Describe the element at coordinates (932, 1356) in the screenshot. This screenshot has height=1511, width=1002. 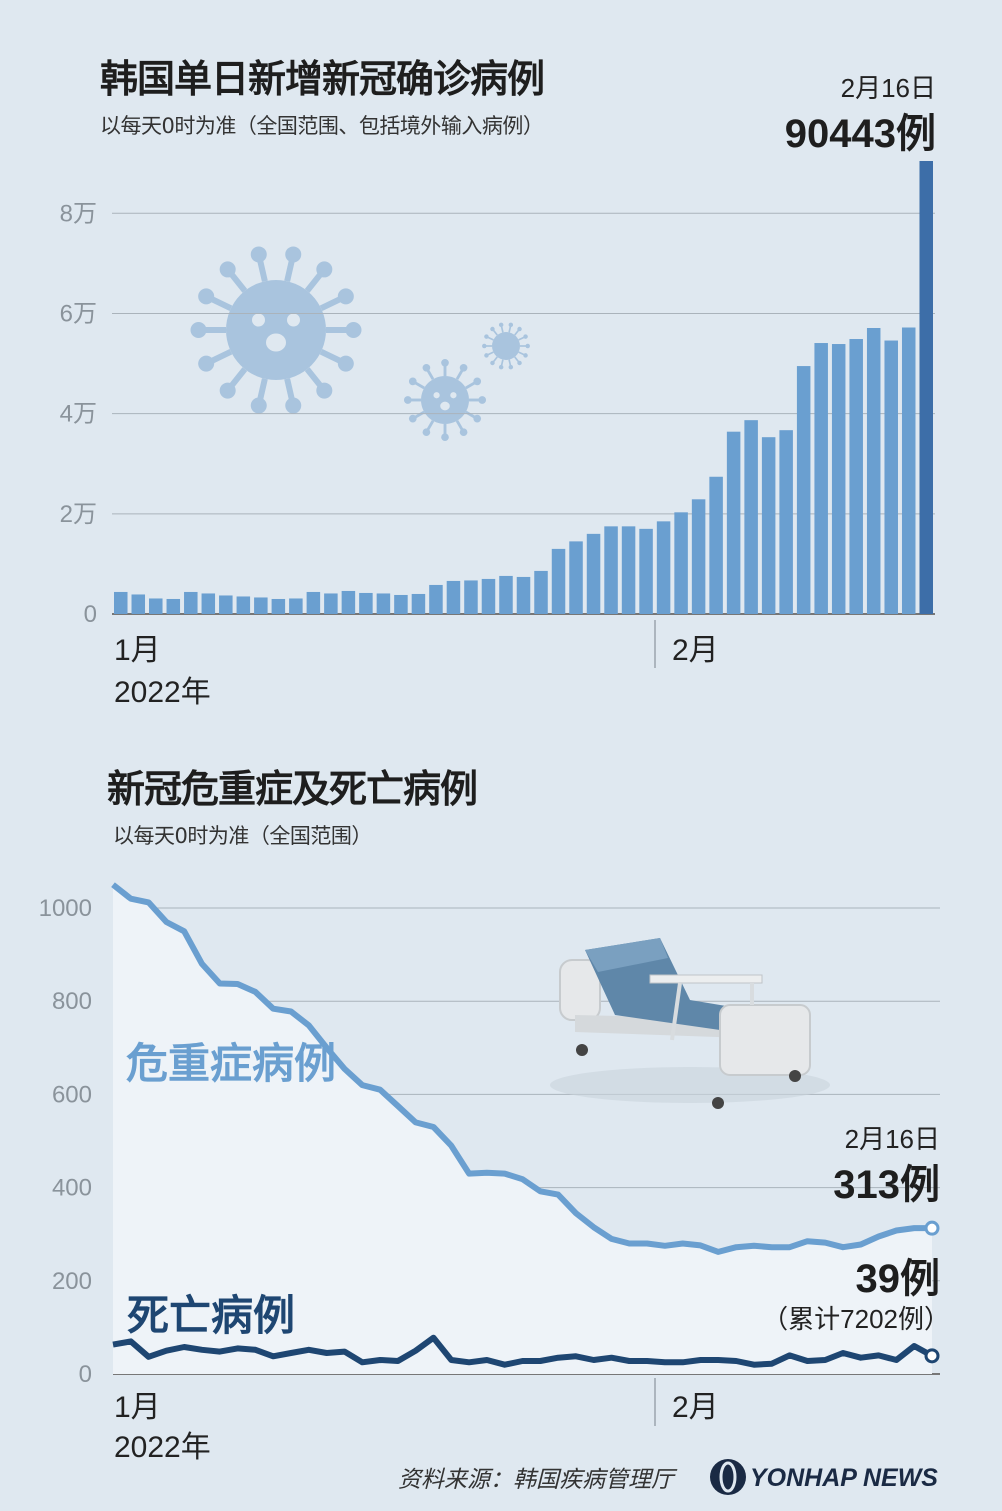
I see `death-end-marker` at that location.